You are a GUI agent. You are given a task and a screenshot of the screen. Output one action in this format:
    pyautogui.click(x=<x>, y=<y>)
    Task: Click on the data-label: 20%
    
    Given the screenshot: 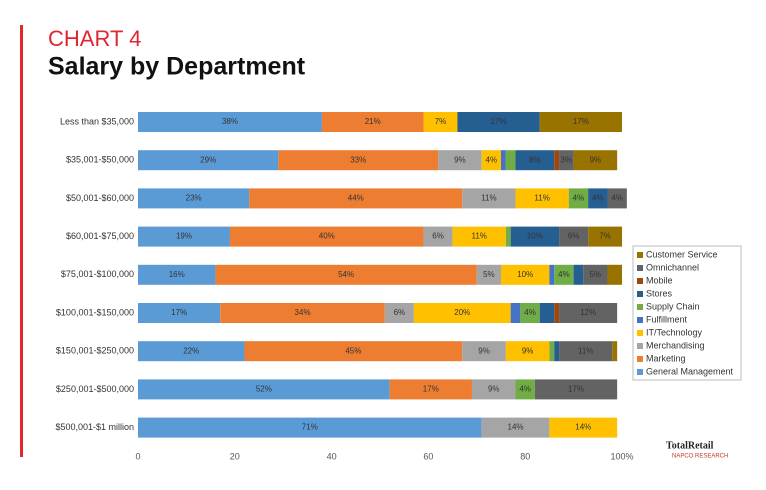 What is the action you would take?
    pyautogui.click(x=462, y=312)
    